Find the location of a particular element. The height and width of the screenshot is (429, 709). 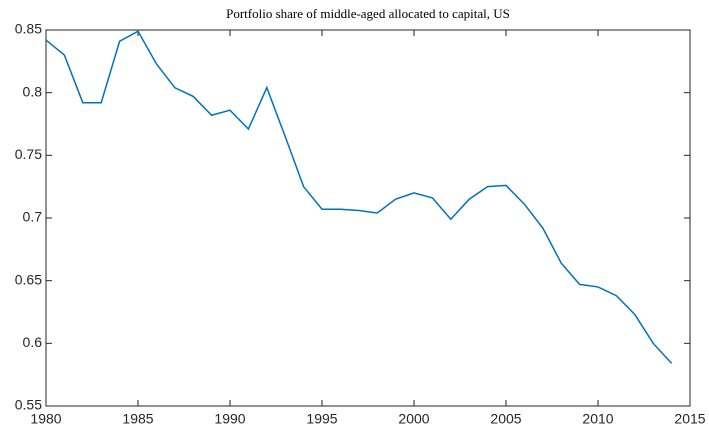

y-tick-label: 0.75 is located at coordinates (28, 154).